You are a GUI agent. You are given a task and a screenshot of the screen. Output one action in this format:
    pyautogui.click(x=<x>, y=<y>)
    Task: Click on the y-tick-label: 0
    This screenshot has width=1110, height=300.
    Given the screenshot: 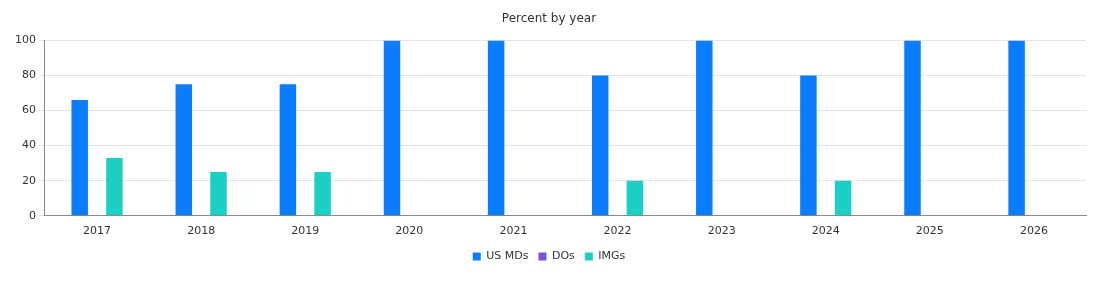 What is the action you would take?
    pyautogui.click(x=32, y=215)
    